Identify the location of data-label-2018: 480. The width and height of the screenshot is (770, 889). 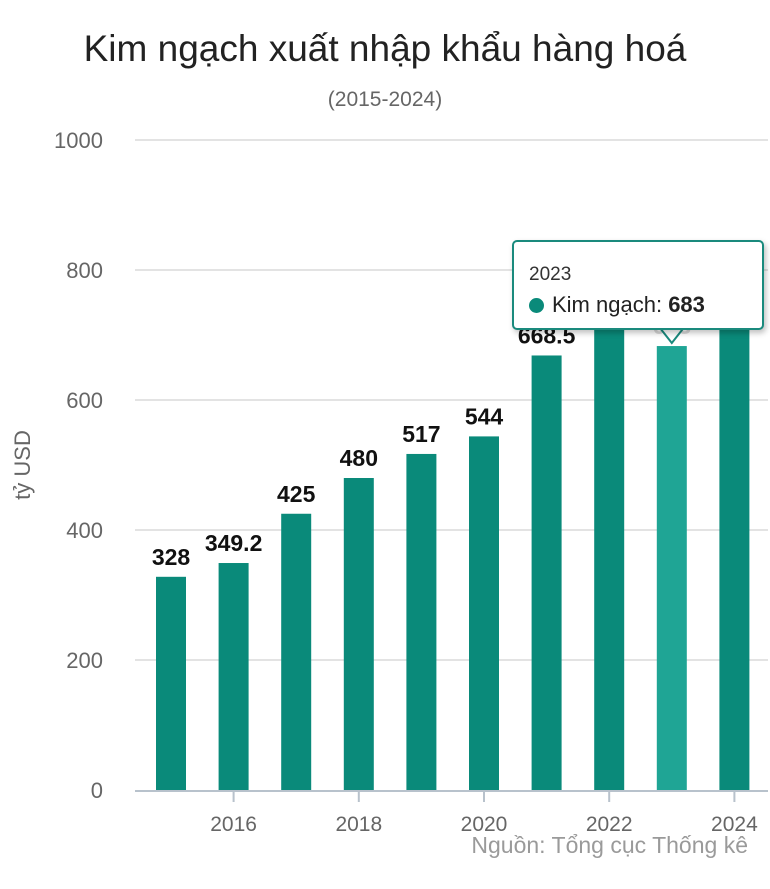
(359, 458).